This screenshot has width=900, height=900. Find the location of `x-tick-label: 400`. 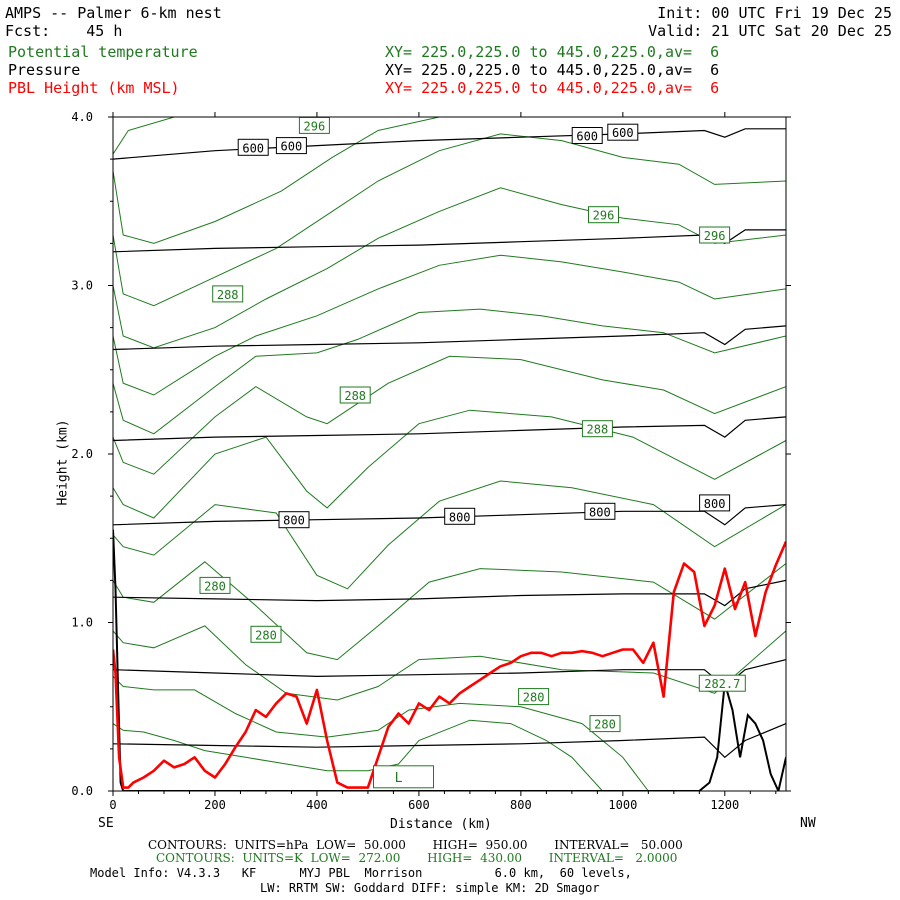

x-tick-label: 400 is located at coordinates (317, 805).